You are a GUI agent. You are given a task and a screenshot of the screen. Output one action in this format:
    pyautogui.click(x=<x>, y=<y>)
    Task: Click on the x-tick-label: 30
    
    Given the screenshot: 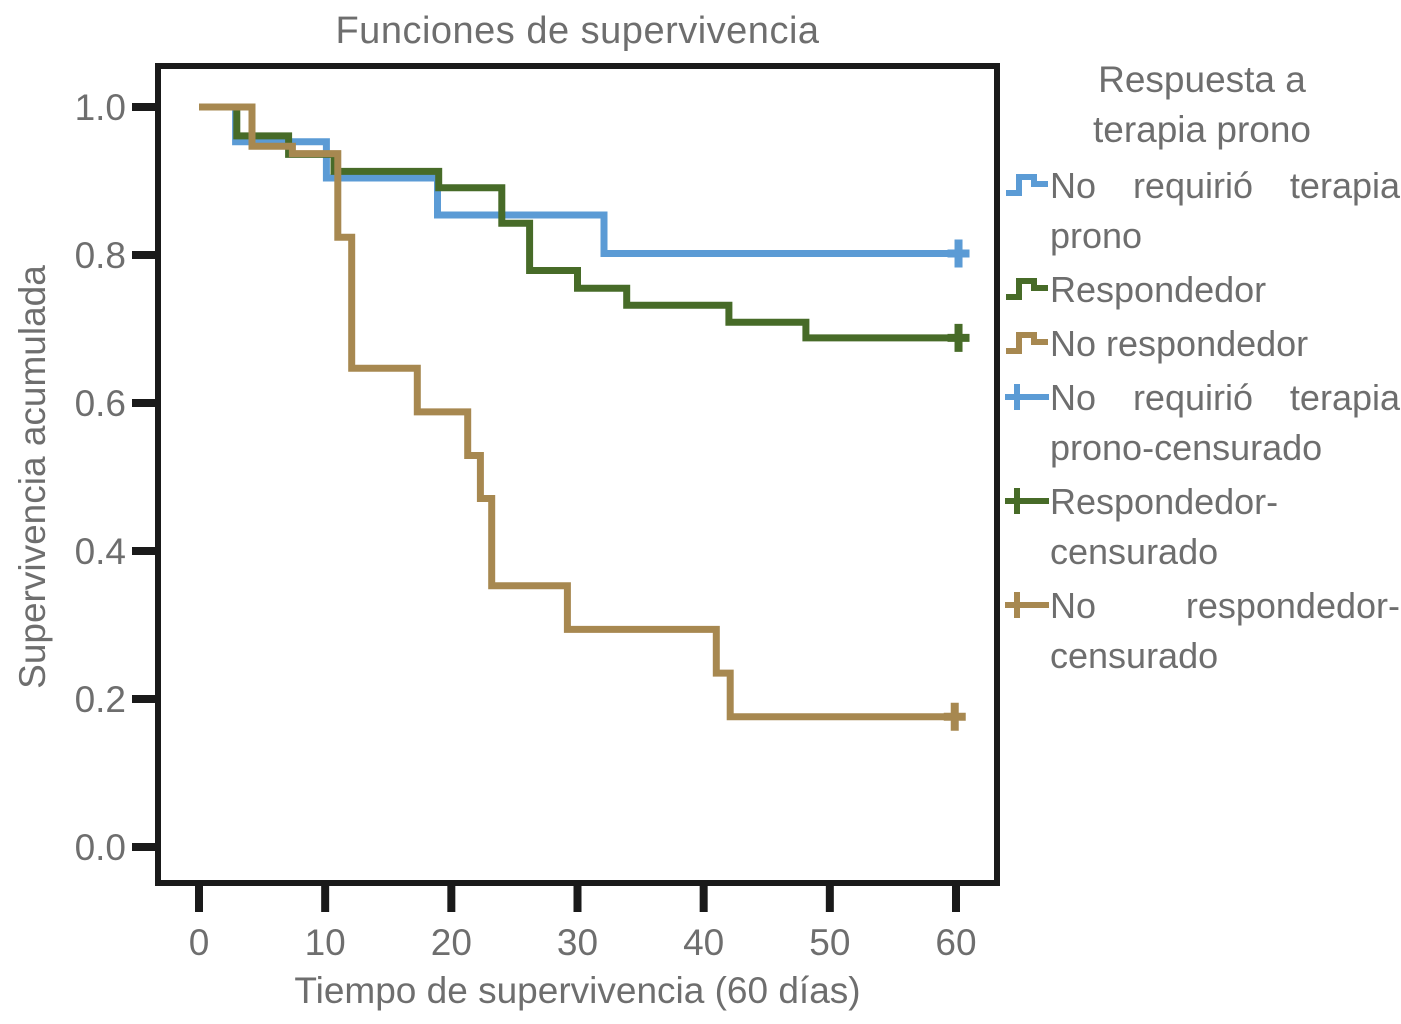 What is the action you would take?
    pyautogui.click(x=577, y=942)
    